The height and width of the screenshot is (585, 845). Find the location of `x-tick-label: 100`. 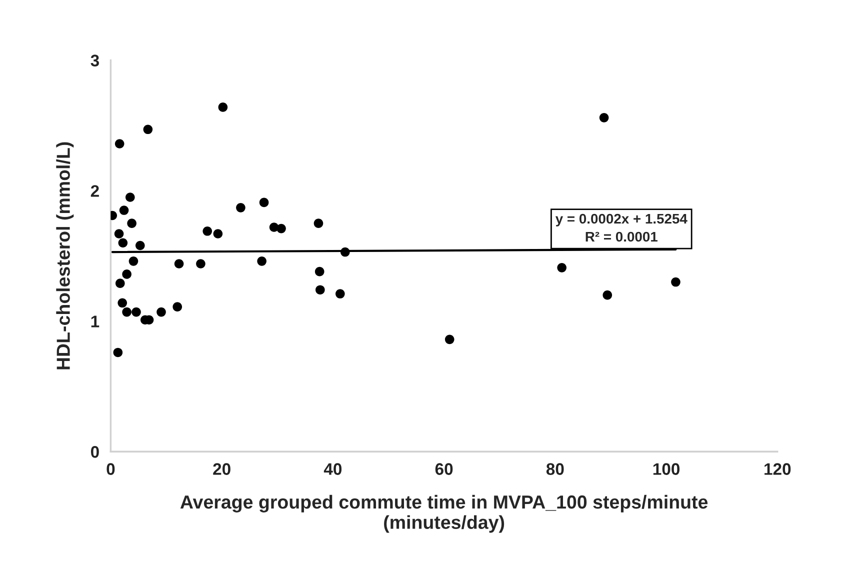

x-tick-label: 100 is located at coordinates (666, 469).